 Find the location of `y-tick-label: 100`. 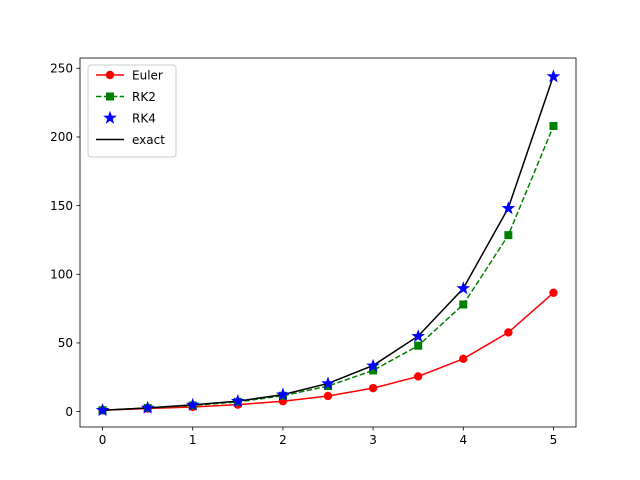

y-tick-label: 100 is located at coordinates (61, 274).